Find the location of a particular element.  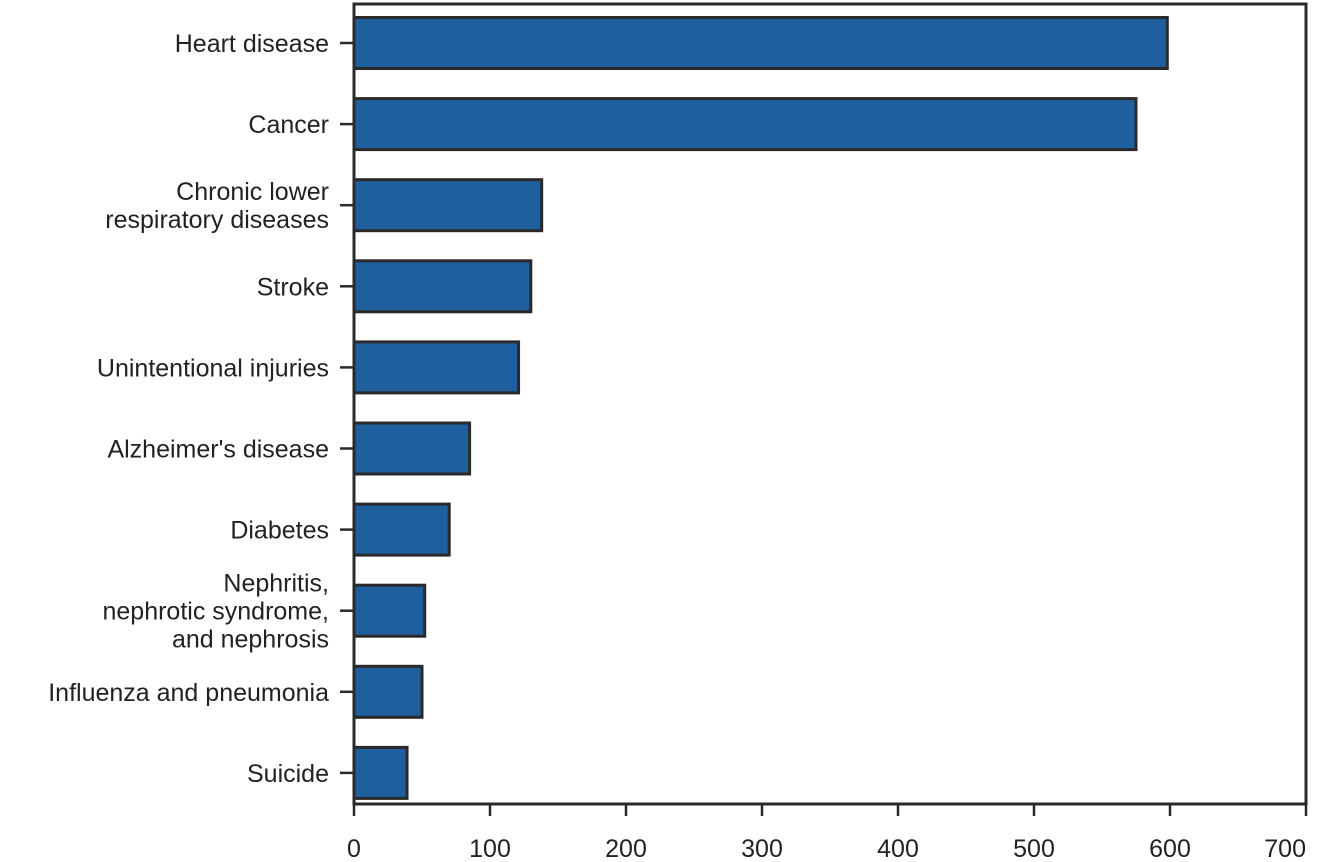

x-tick-label: 100 is located at coordinates (490, 848).